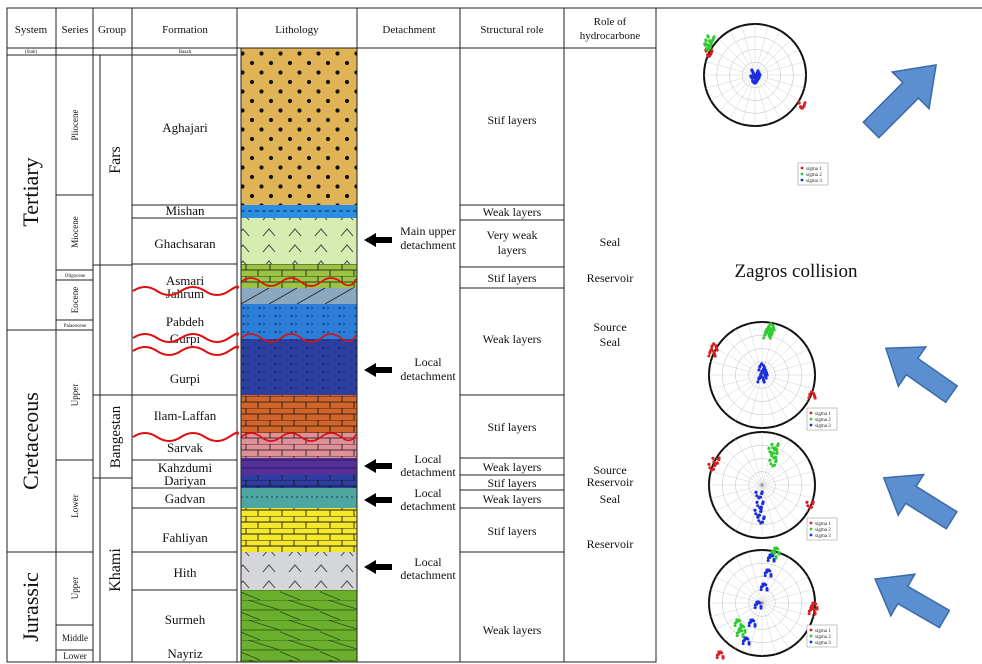  I want to click on litho-kahzdumi-pattern, so click(299, 466).